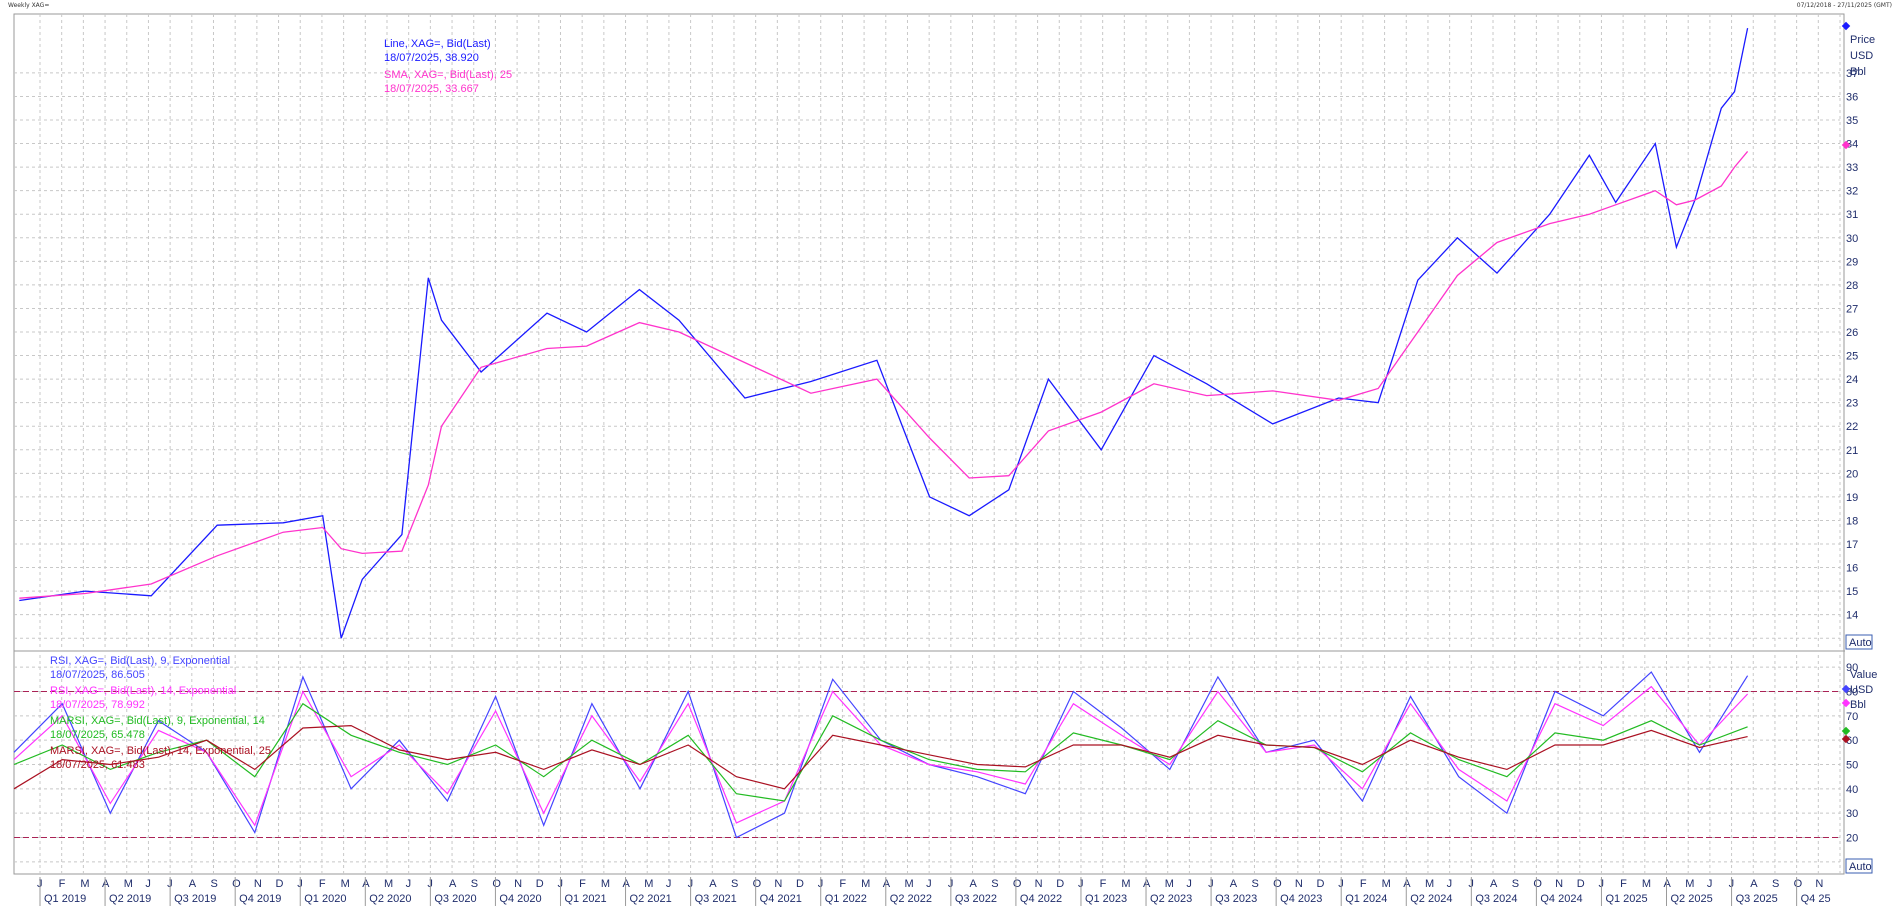  What do you see at coordinates (1852, 168) in the screenshot?
I see `upper-y-tick-label: 33` at bounding box center [1852, 168].